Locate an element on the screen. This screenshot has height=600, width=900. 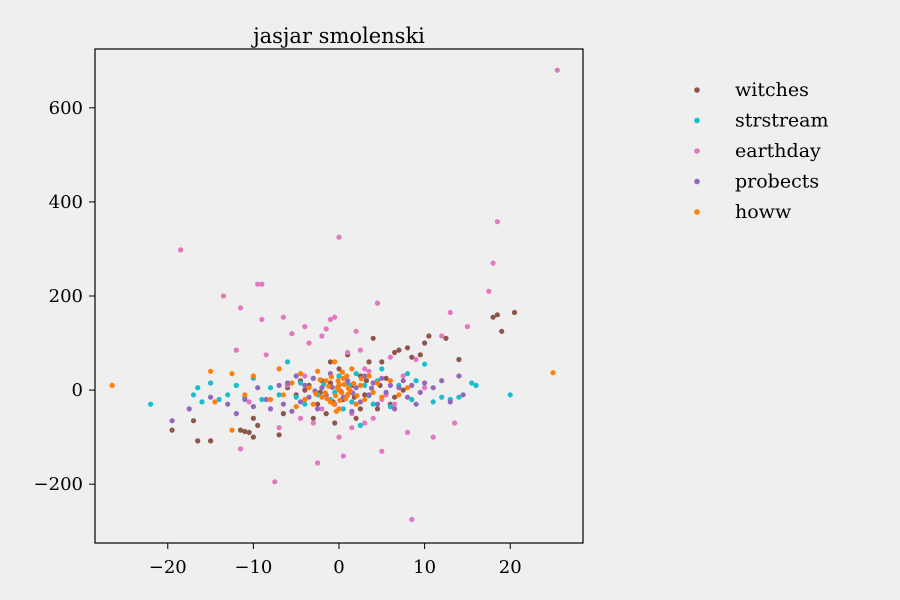
legend-label: strstream is located at coordinates (782, 121).